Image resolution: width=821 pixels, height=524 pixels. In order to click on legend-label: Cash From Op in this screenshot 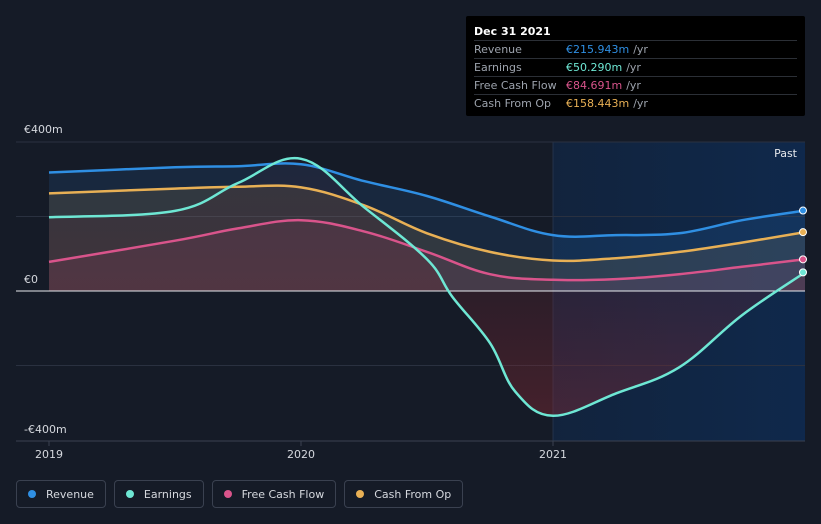, I will do `click(413, 494)`.